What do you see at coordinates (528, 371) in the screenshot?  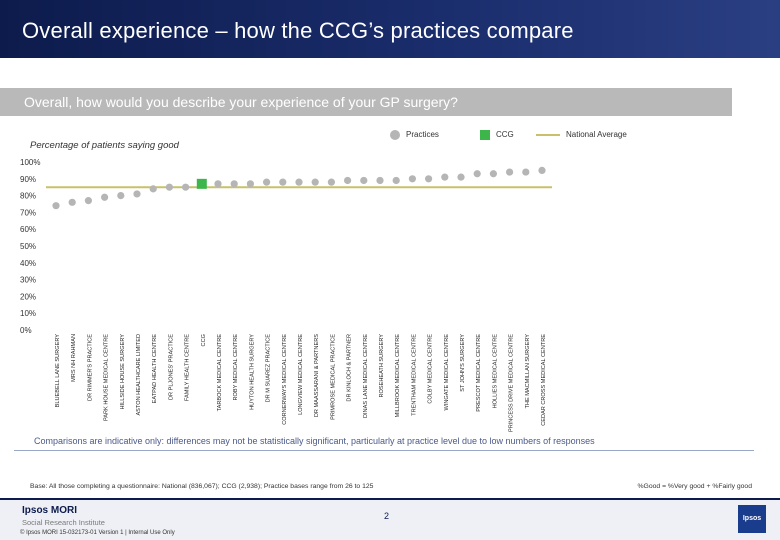 I see `category-label: THE MACMILLAN SURGERY` at bounding box center [528, 371].